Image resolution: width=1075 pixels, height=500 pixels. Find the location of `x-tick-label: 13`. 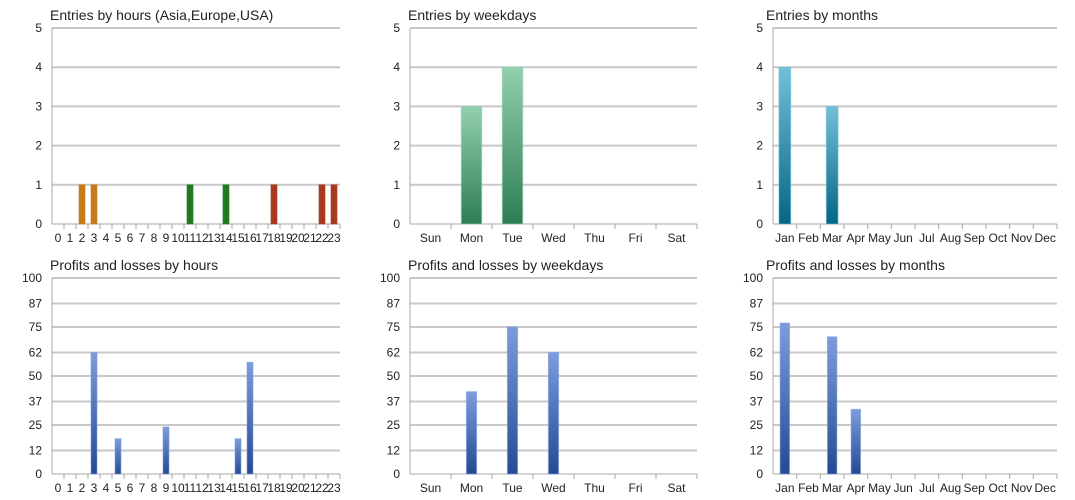

x-tick-label: 13 is located at coordinates (214, 488).